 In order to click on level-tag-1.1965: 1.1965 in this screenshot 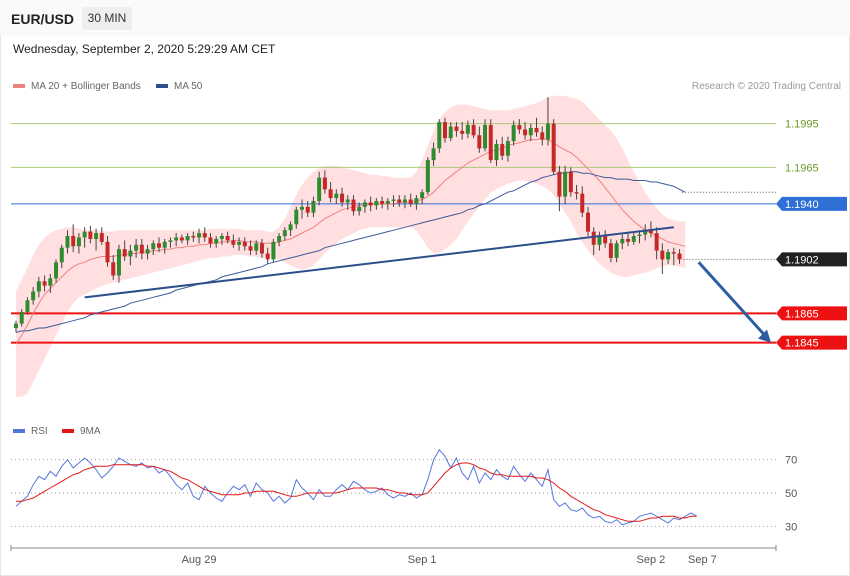, I will do `click(802, 168)`.